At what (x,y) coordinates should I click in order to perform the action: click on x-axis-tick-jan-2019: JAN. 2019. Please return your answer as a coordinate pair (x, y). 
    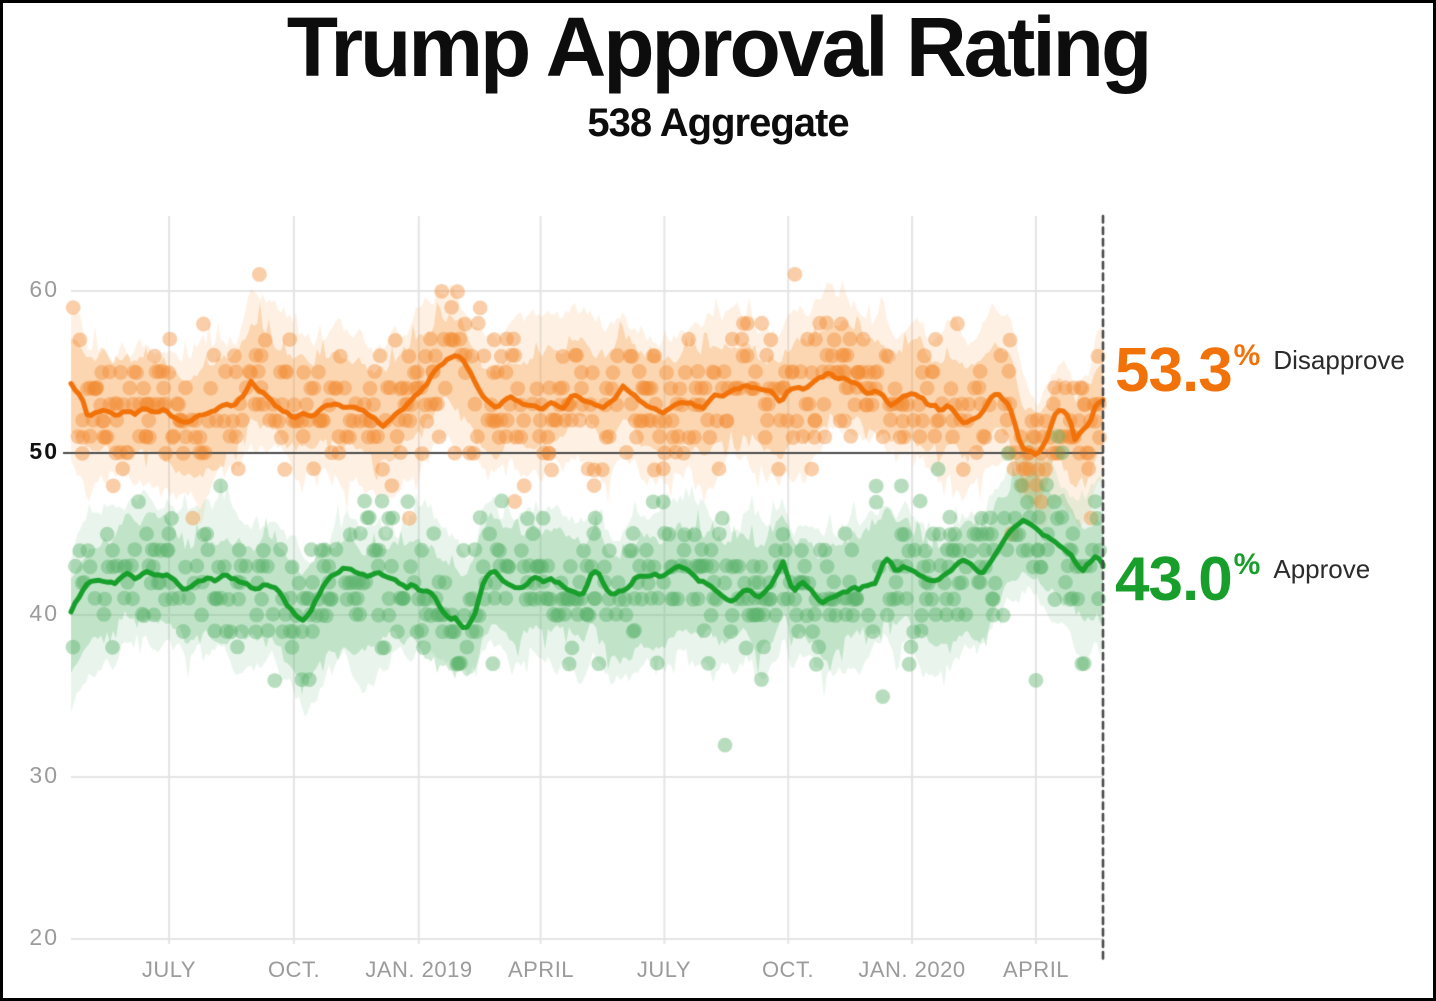
    Looking at the image, I should click on (419, 969).